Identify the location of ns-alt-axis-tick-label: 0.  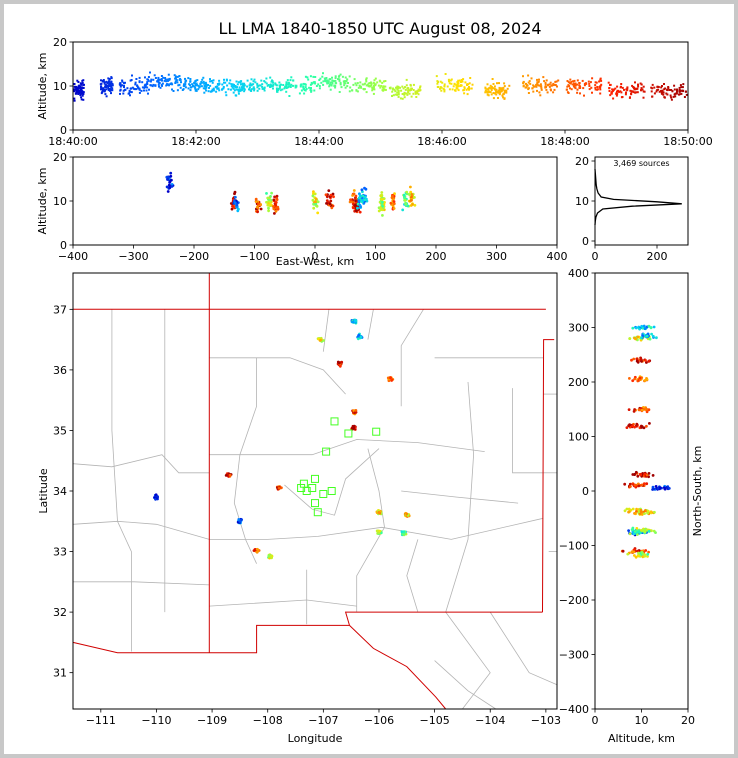
(595, 720).